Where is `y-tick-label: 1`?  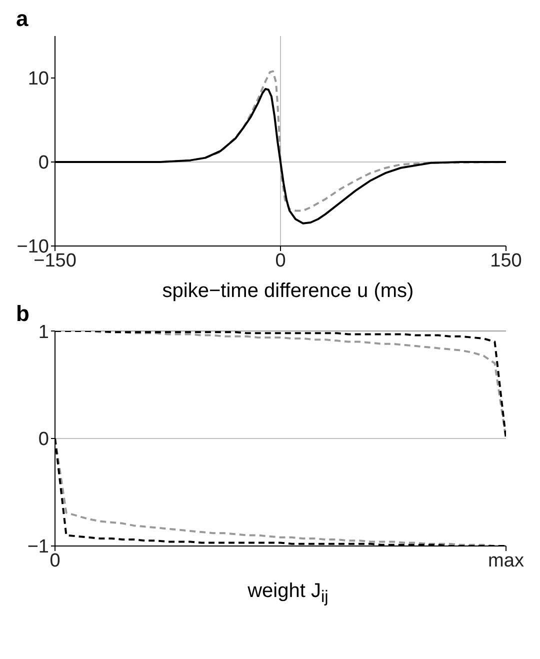 y-tick-label: 1 is located at coordinates (43, 332).